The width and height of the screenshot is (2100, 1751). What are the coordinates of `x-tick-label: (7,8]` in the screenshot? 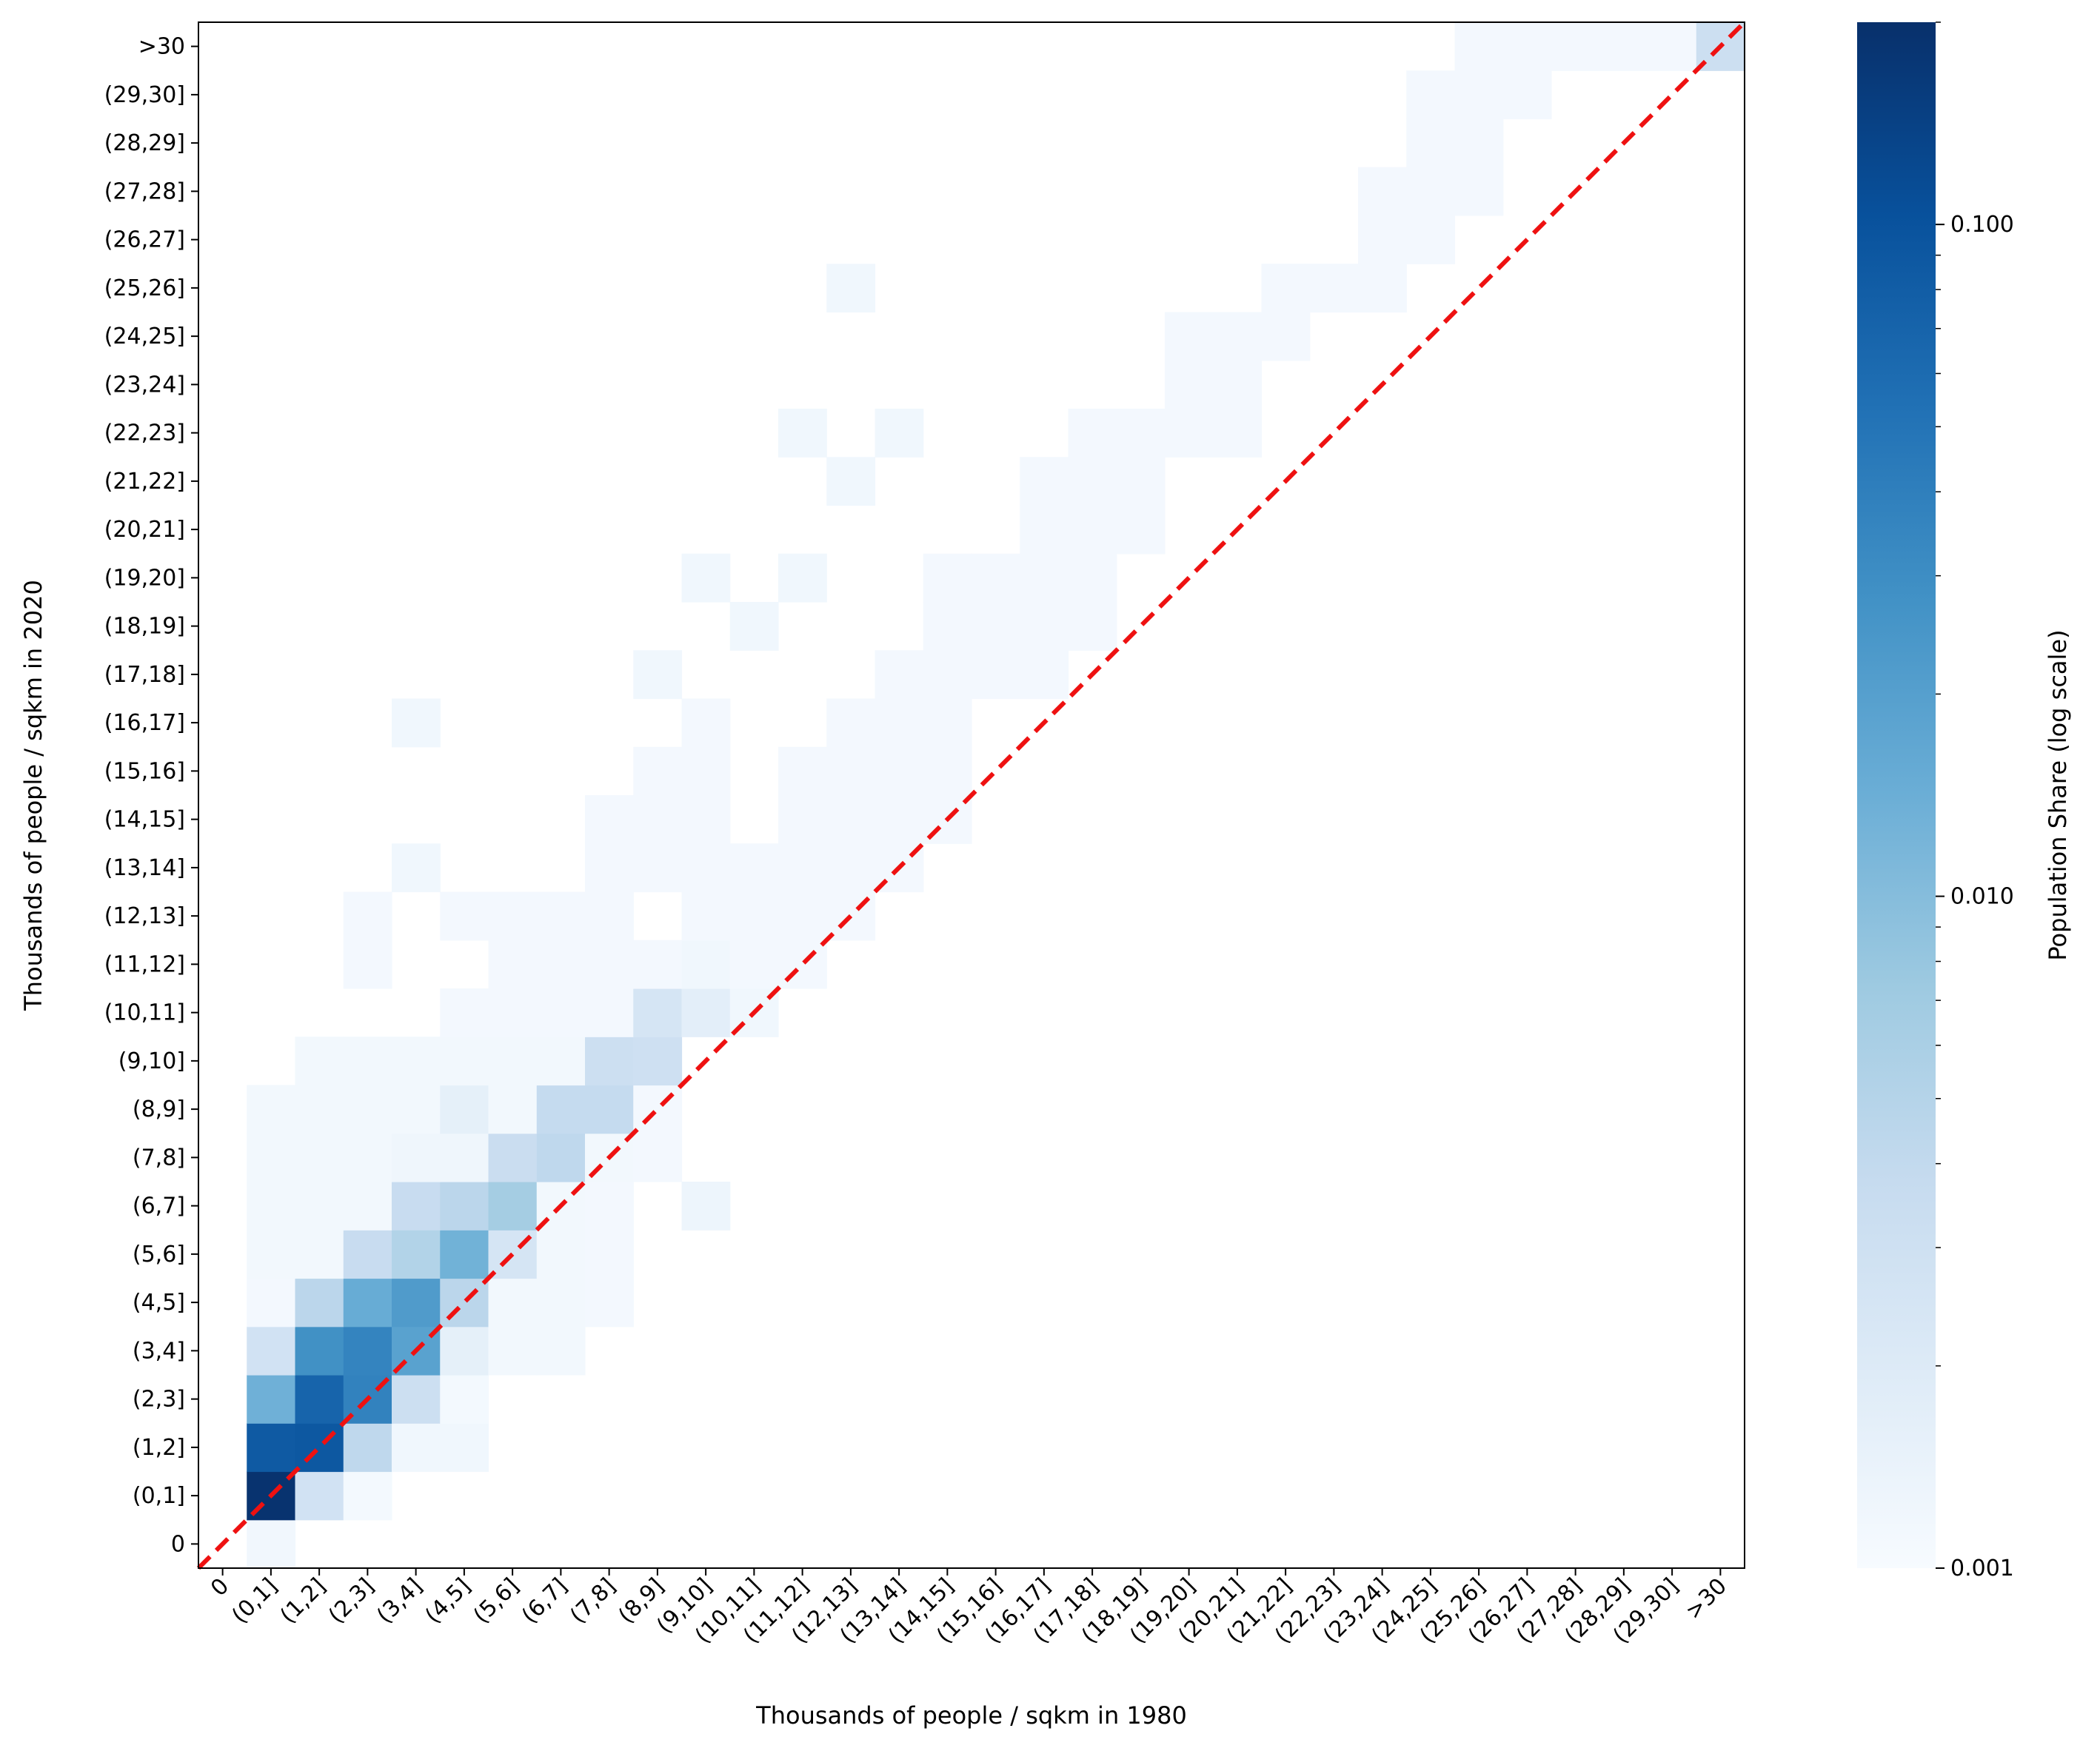 It's located at (593, 1601).